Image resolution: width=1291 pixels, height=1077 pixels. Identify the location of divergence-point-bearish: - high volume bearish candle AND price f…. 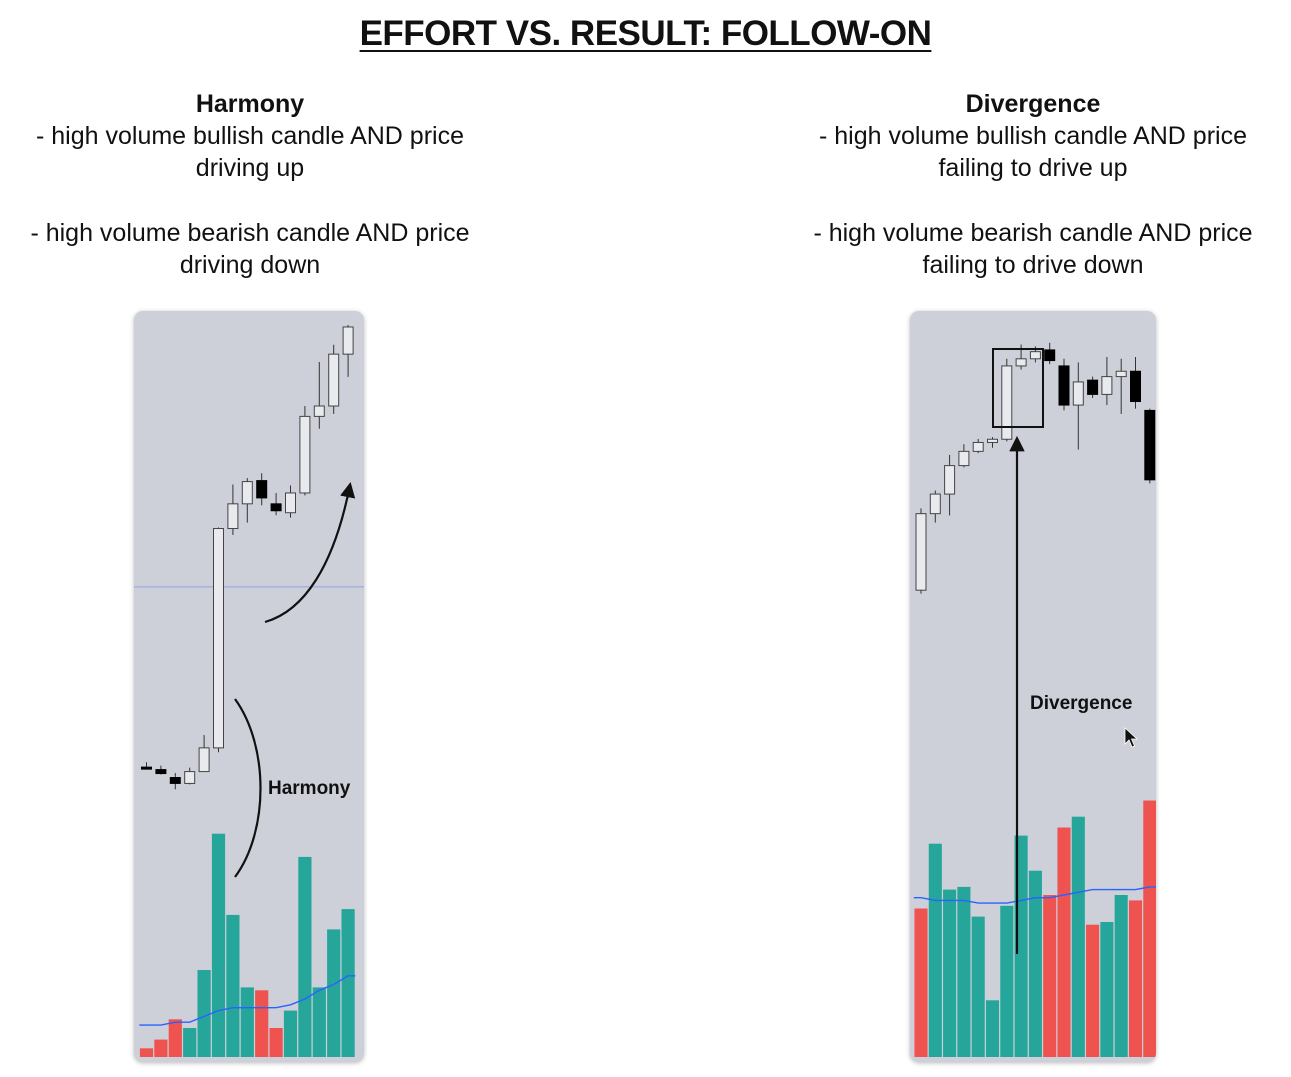
(1033, 249).